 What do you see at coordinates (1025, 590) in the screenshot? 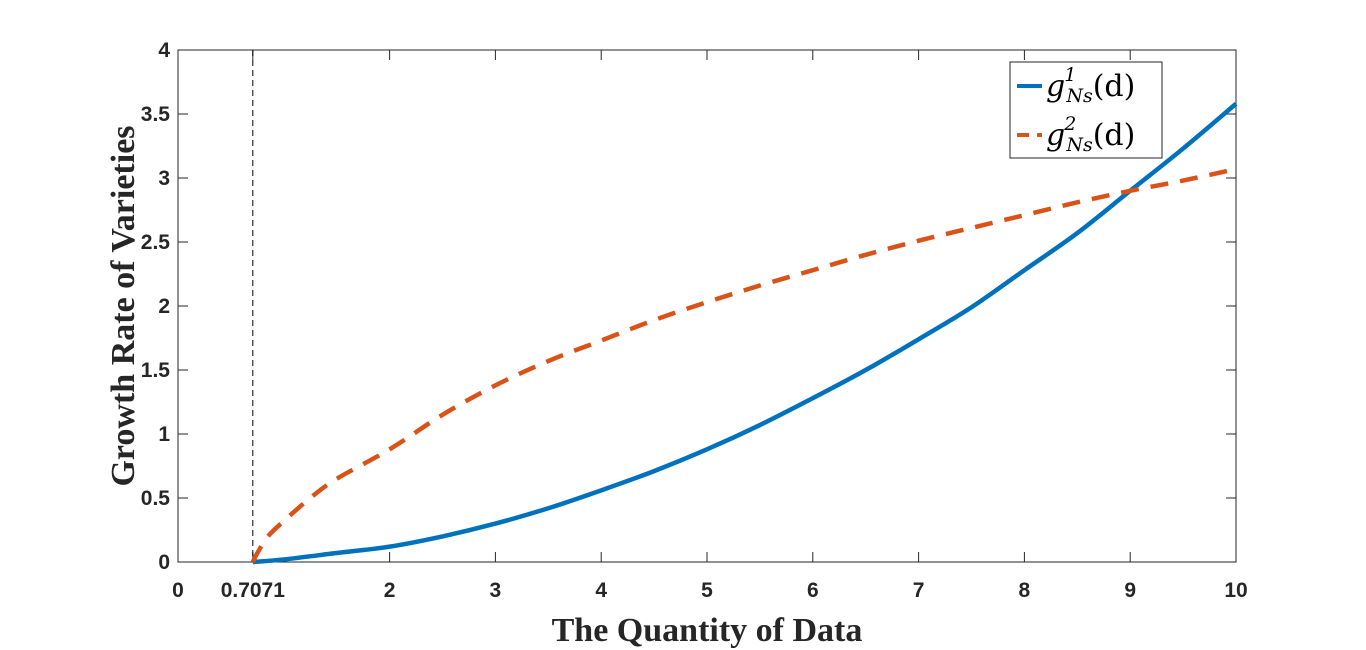
I see `x-tick-label: 8` at bounding box center [1025, 590].